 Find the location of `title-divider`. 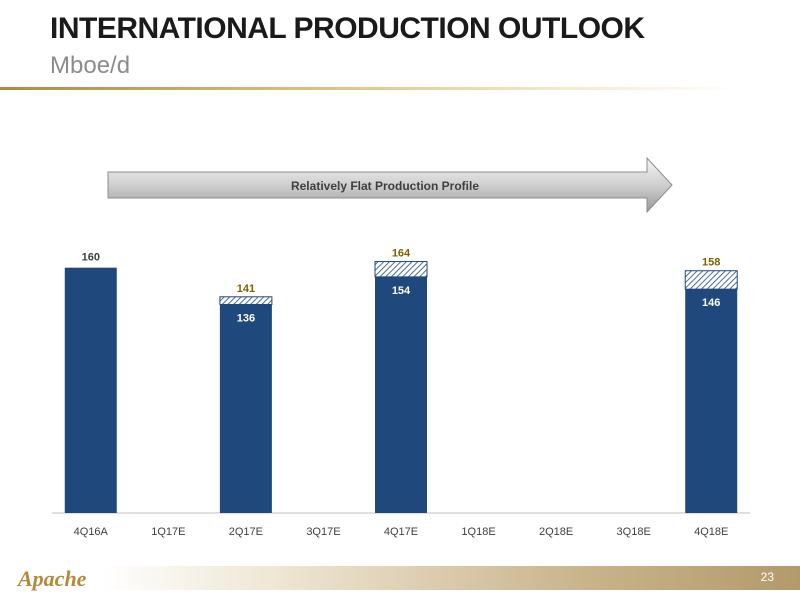

title-divider is located at coordinates (370, 88).